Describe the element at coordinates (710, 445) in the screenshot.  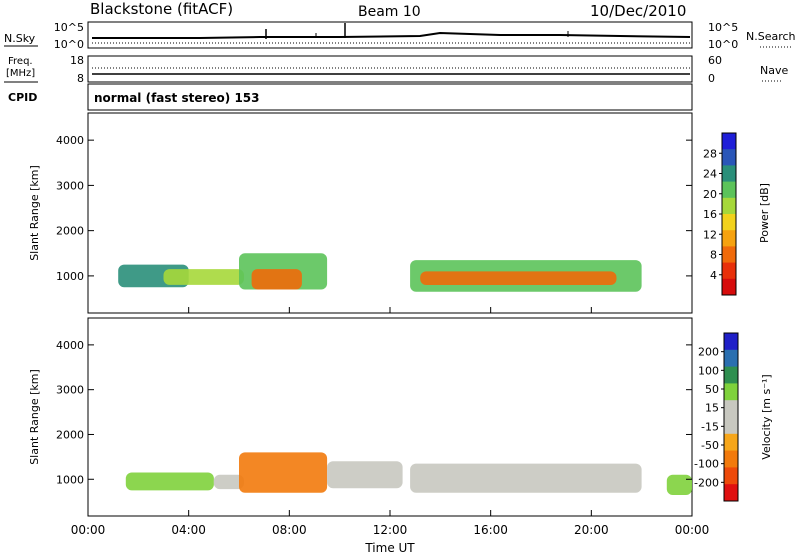
I see `velocity-colorbar-tick-5: -50` at that location.